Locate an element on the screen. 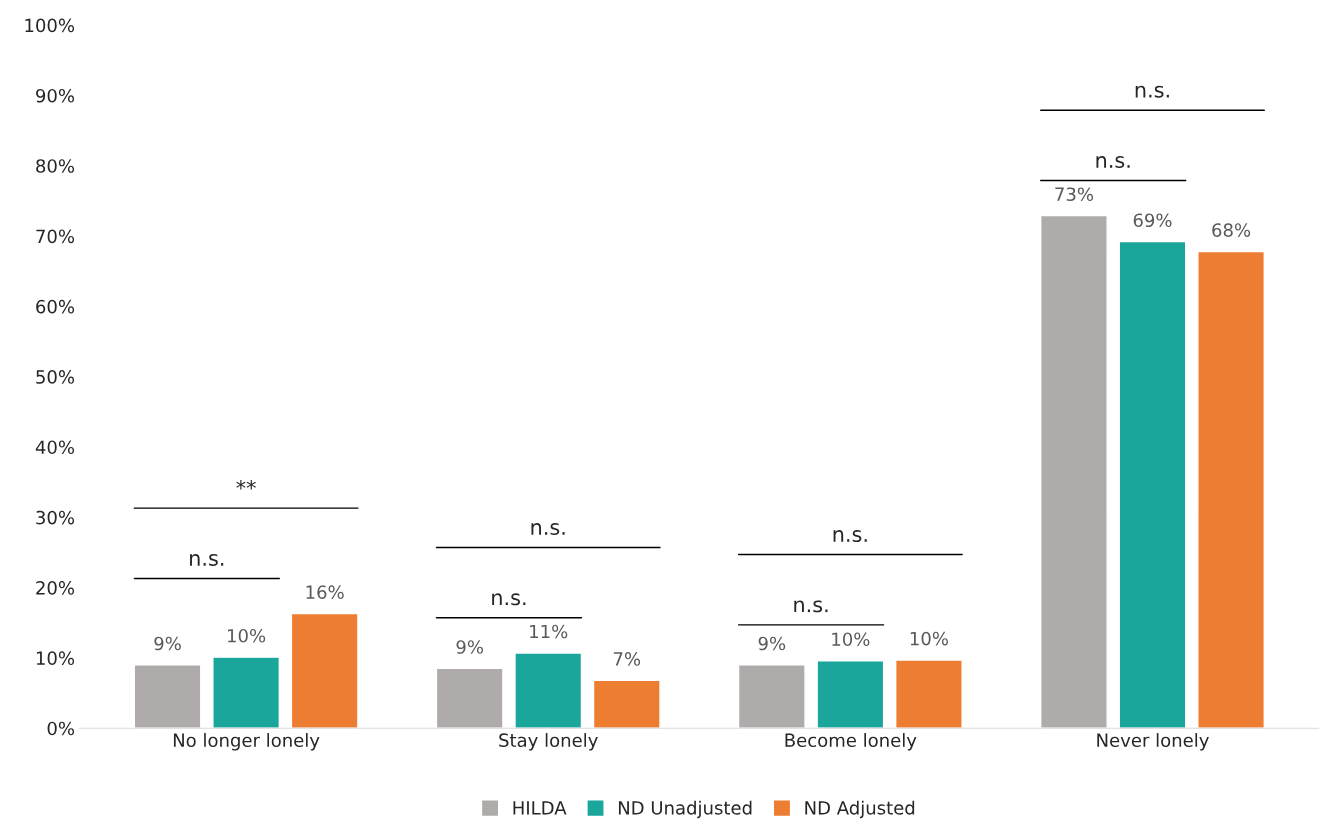 The height and width of the screenshot is (837, 1332). y-tick-label: 40% is located at coordinates (55, 447).